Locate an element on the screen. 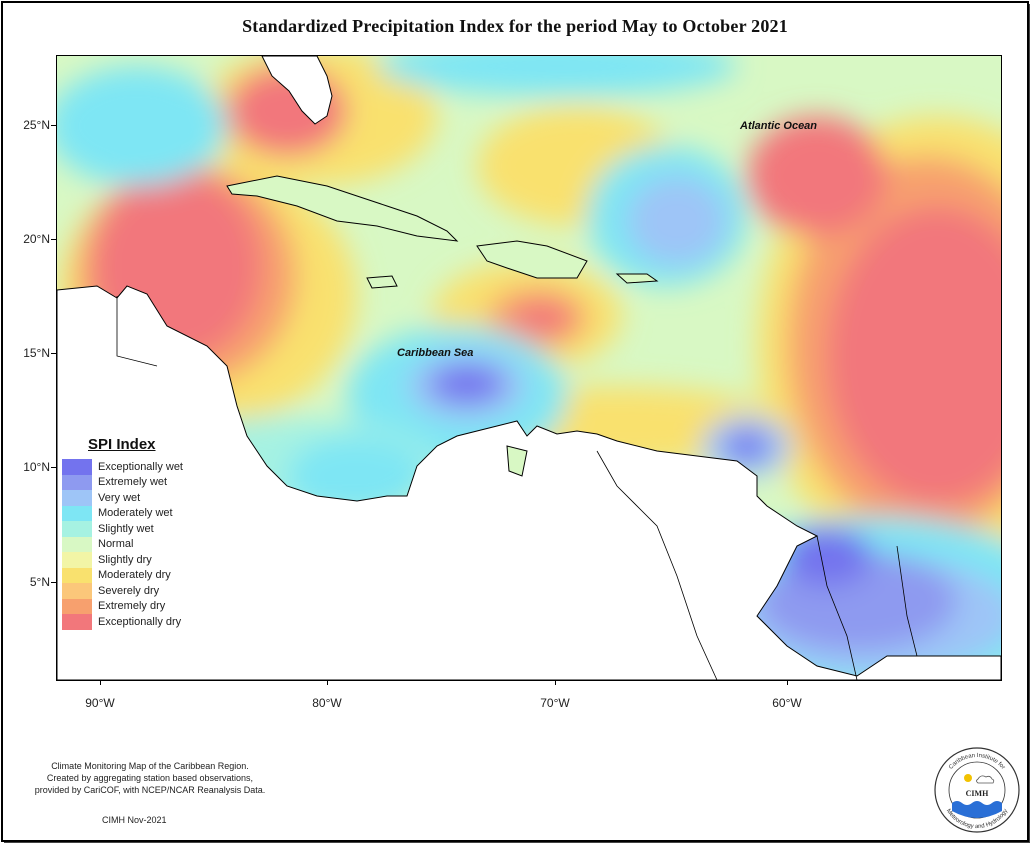 The width and height of the screenshot is (1030, 843). lat-label-5n: 5°N is located at coordinates (39, 582).